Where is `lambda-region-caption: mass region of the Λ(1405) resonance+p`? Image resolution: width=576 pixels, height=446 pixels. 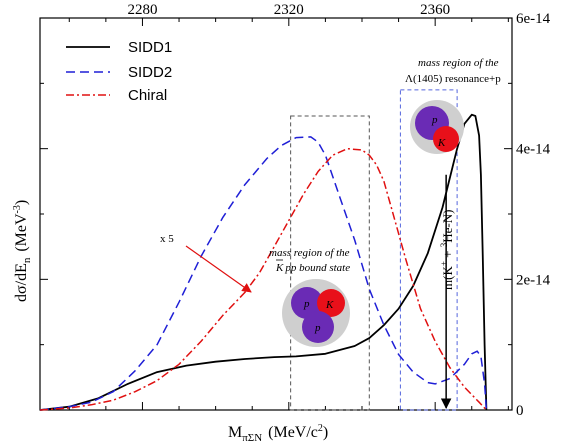
lambda-region-caption: mass region of the Λ(1405) resonance+p is located at coordinates (453, 71).